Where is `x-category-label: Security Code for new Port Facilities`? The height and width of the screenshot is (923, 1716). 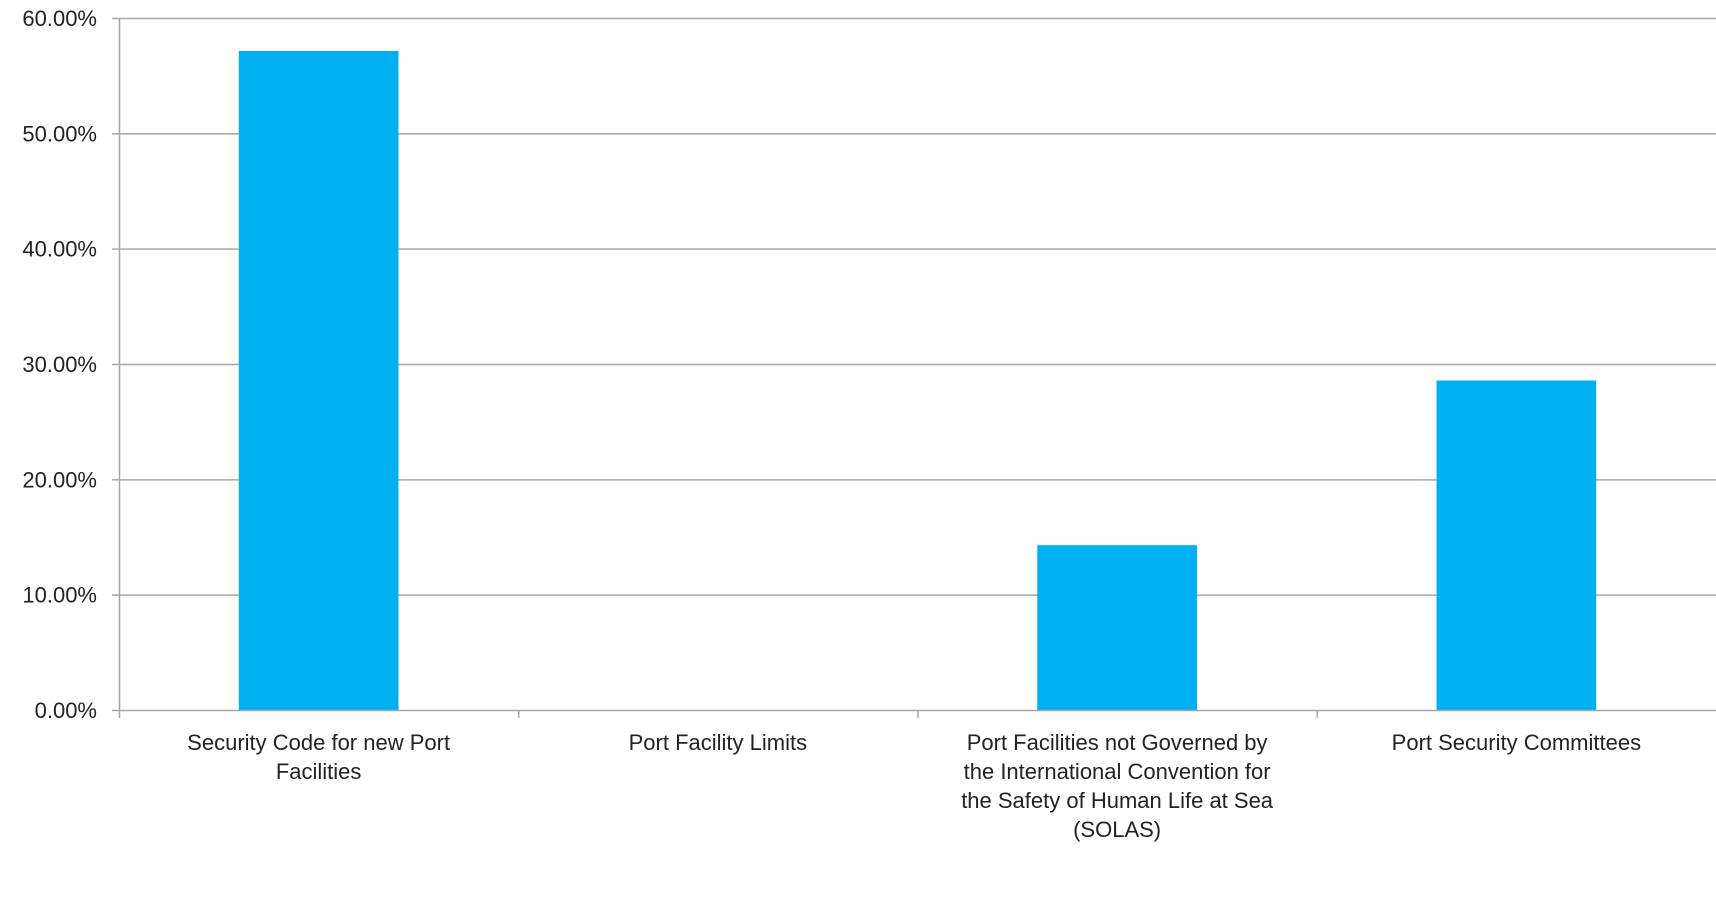
x-category-label: Security Code for new Port Facilities is located at coordinates (318, 757).